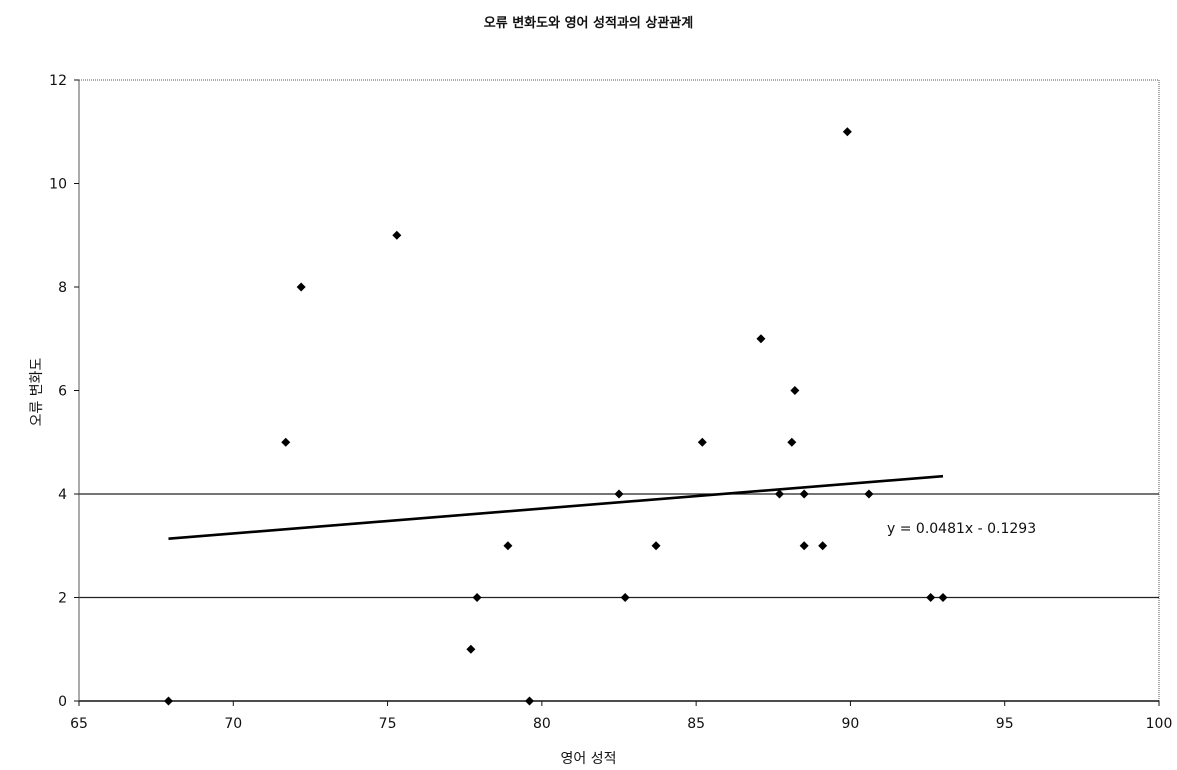  I want to click on y-axis-label: 오류 변화도, so click(37, 392).